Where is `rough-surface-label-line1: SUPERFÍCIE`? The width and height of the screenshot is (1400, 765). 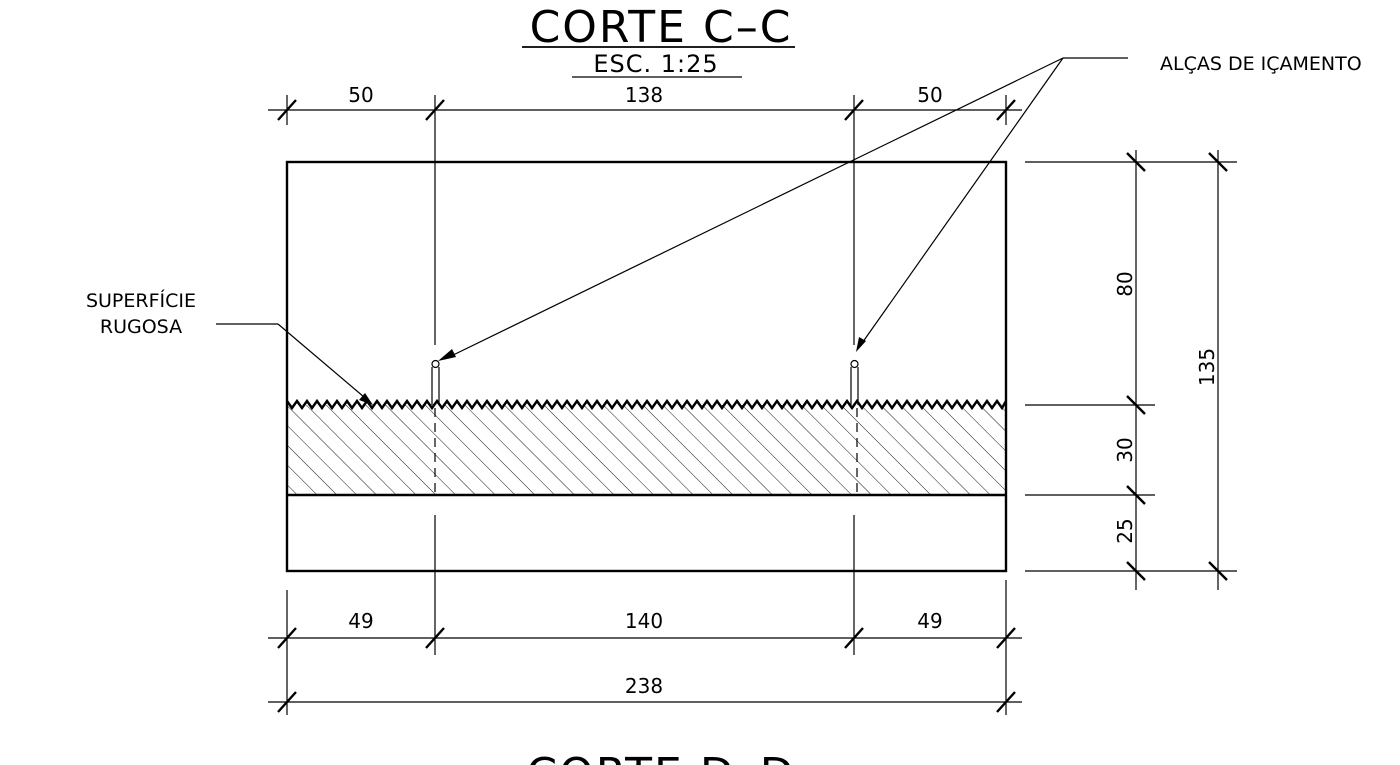 rough-surface-label-line1: SUPERFÍCIE is located at coordinates (141, 300).